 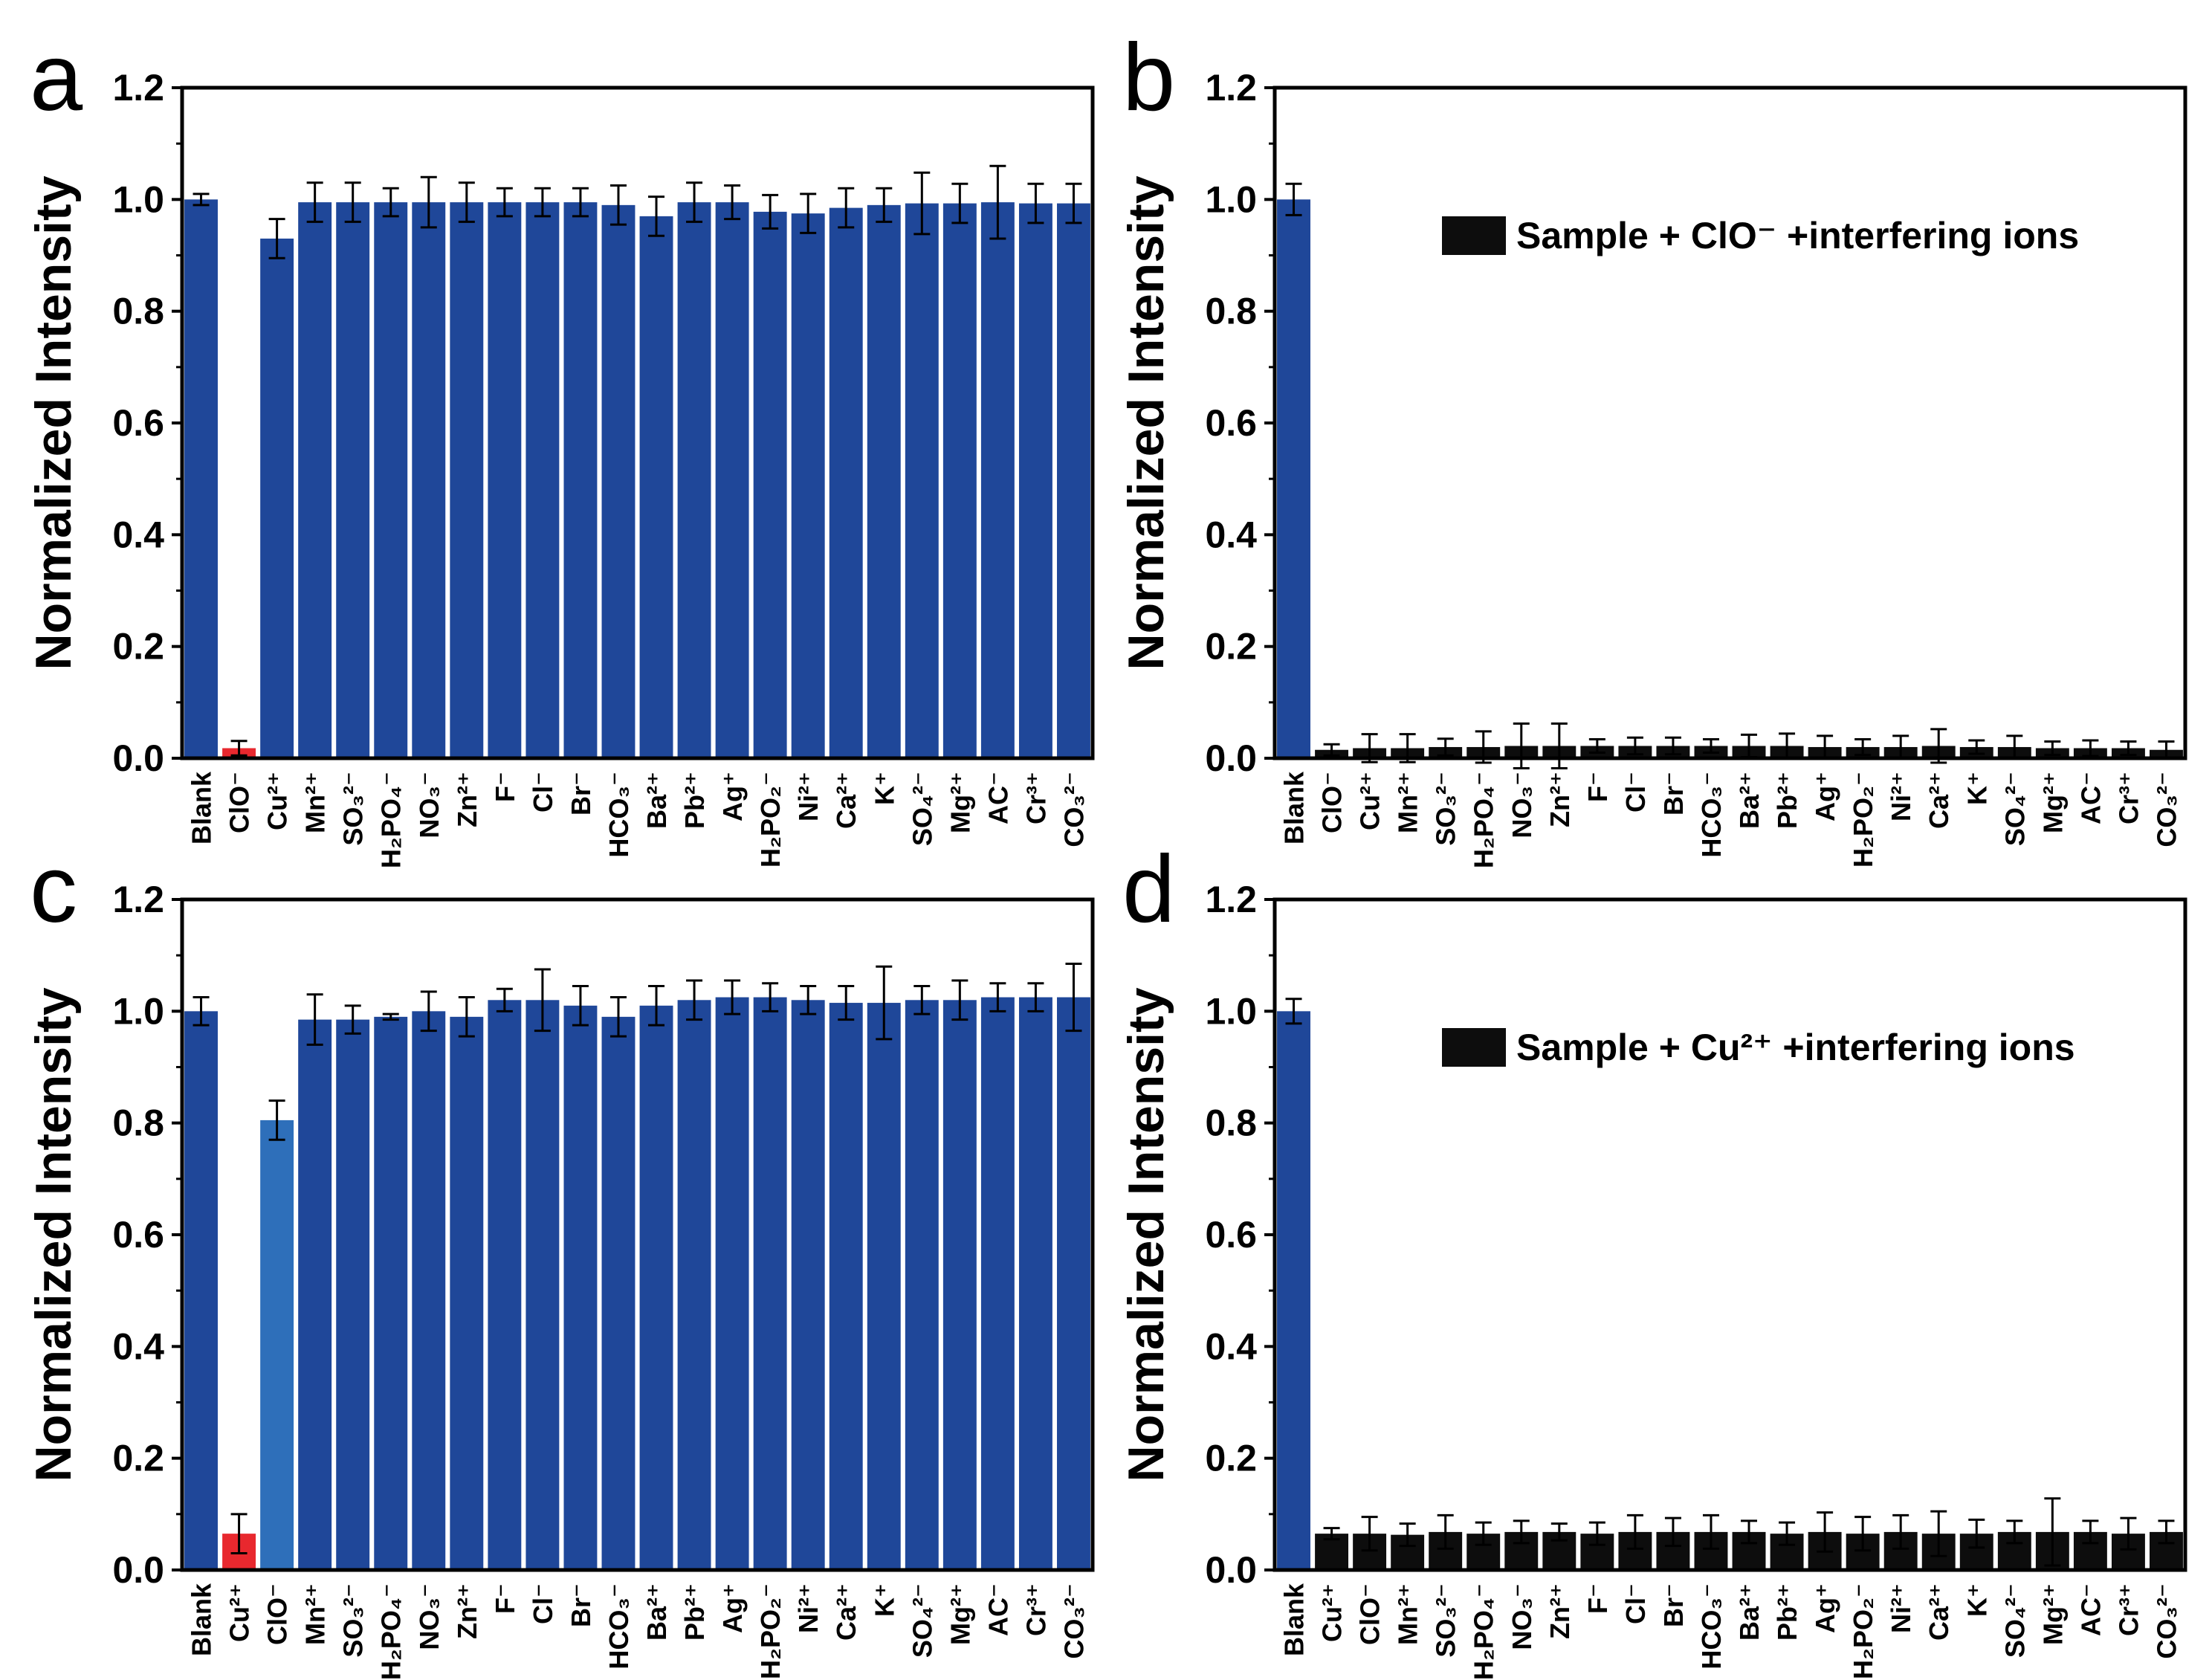 I want to click on y-tick-label: 0.8, so click(x=1231, y=312).